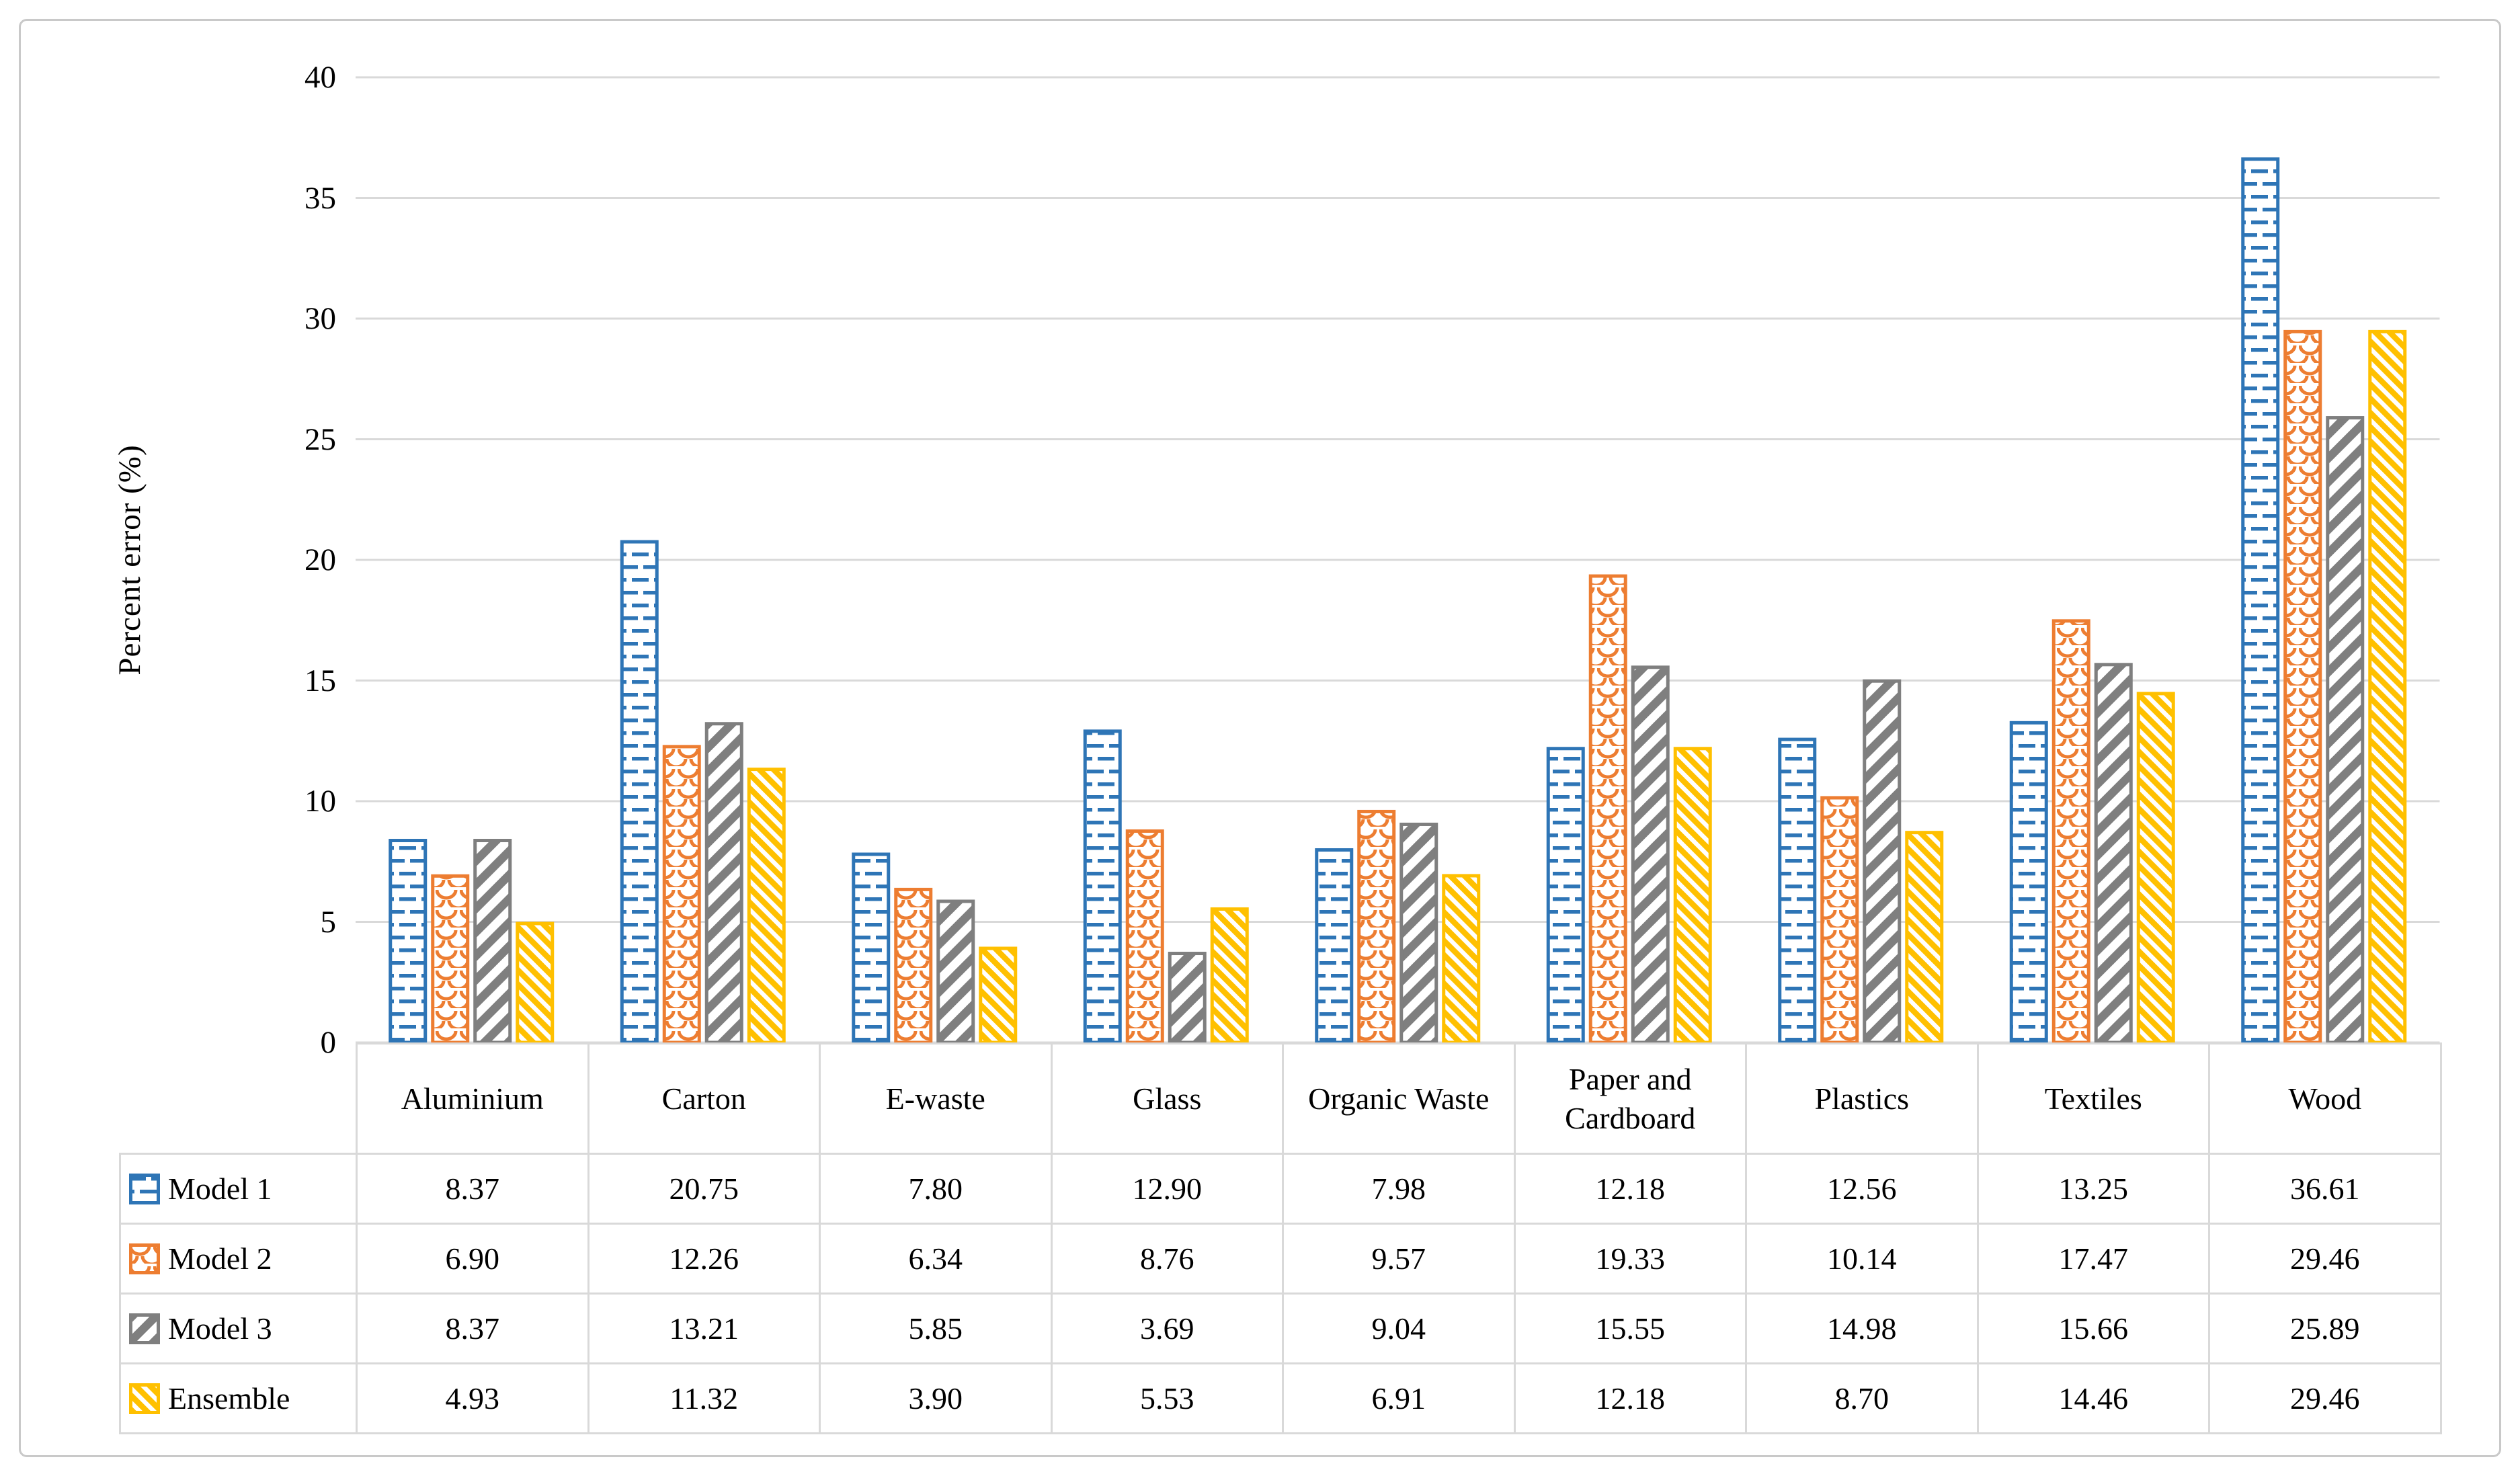  Describe the element at coordinates (704, 1098) in the screenshot. I see `category-header-carton: Carton` at that location.